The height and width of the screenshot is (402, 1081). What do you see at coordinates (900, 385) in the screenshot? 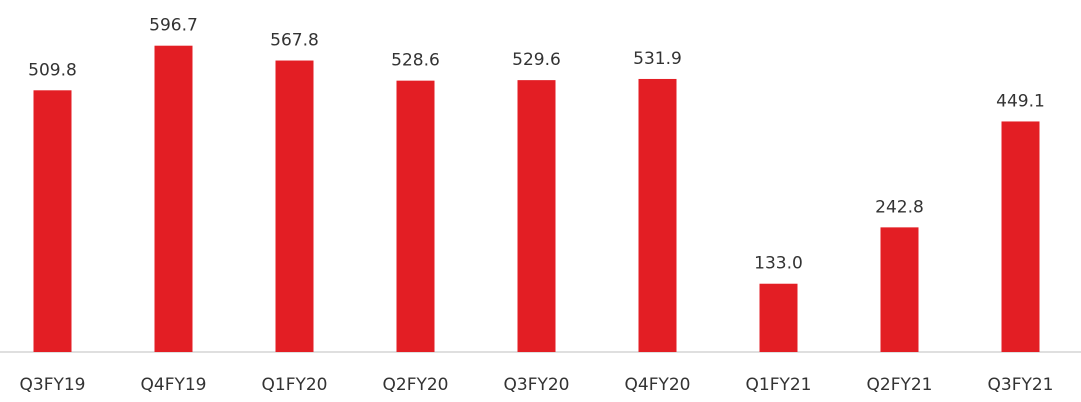
I see `x-tick-label: Q2FY21` at bounding box center [900, 385].